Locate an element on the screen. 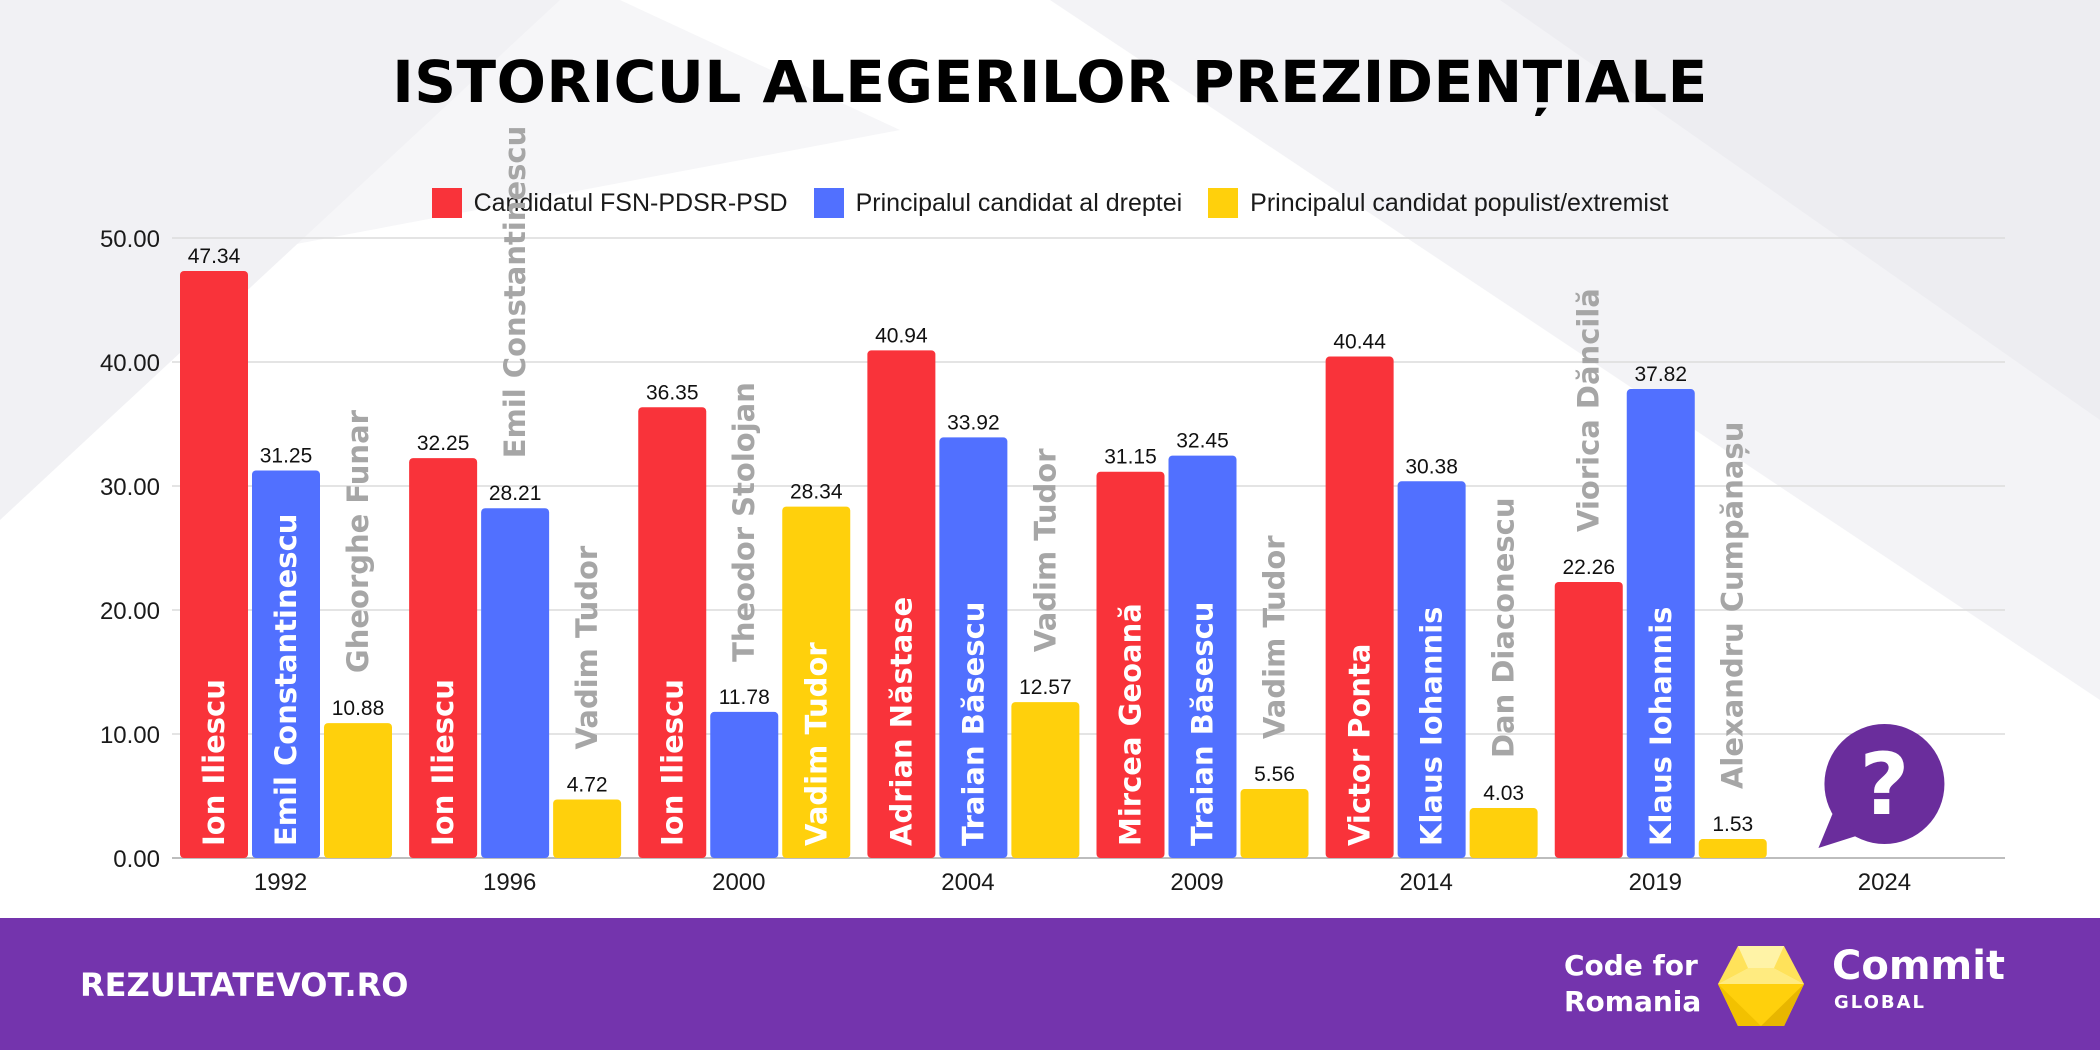  bar-value-label: 4.03 is located at coordinates (1503, 793).